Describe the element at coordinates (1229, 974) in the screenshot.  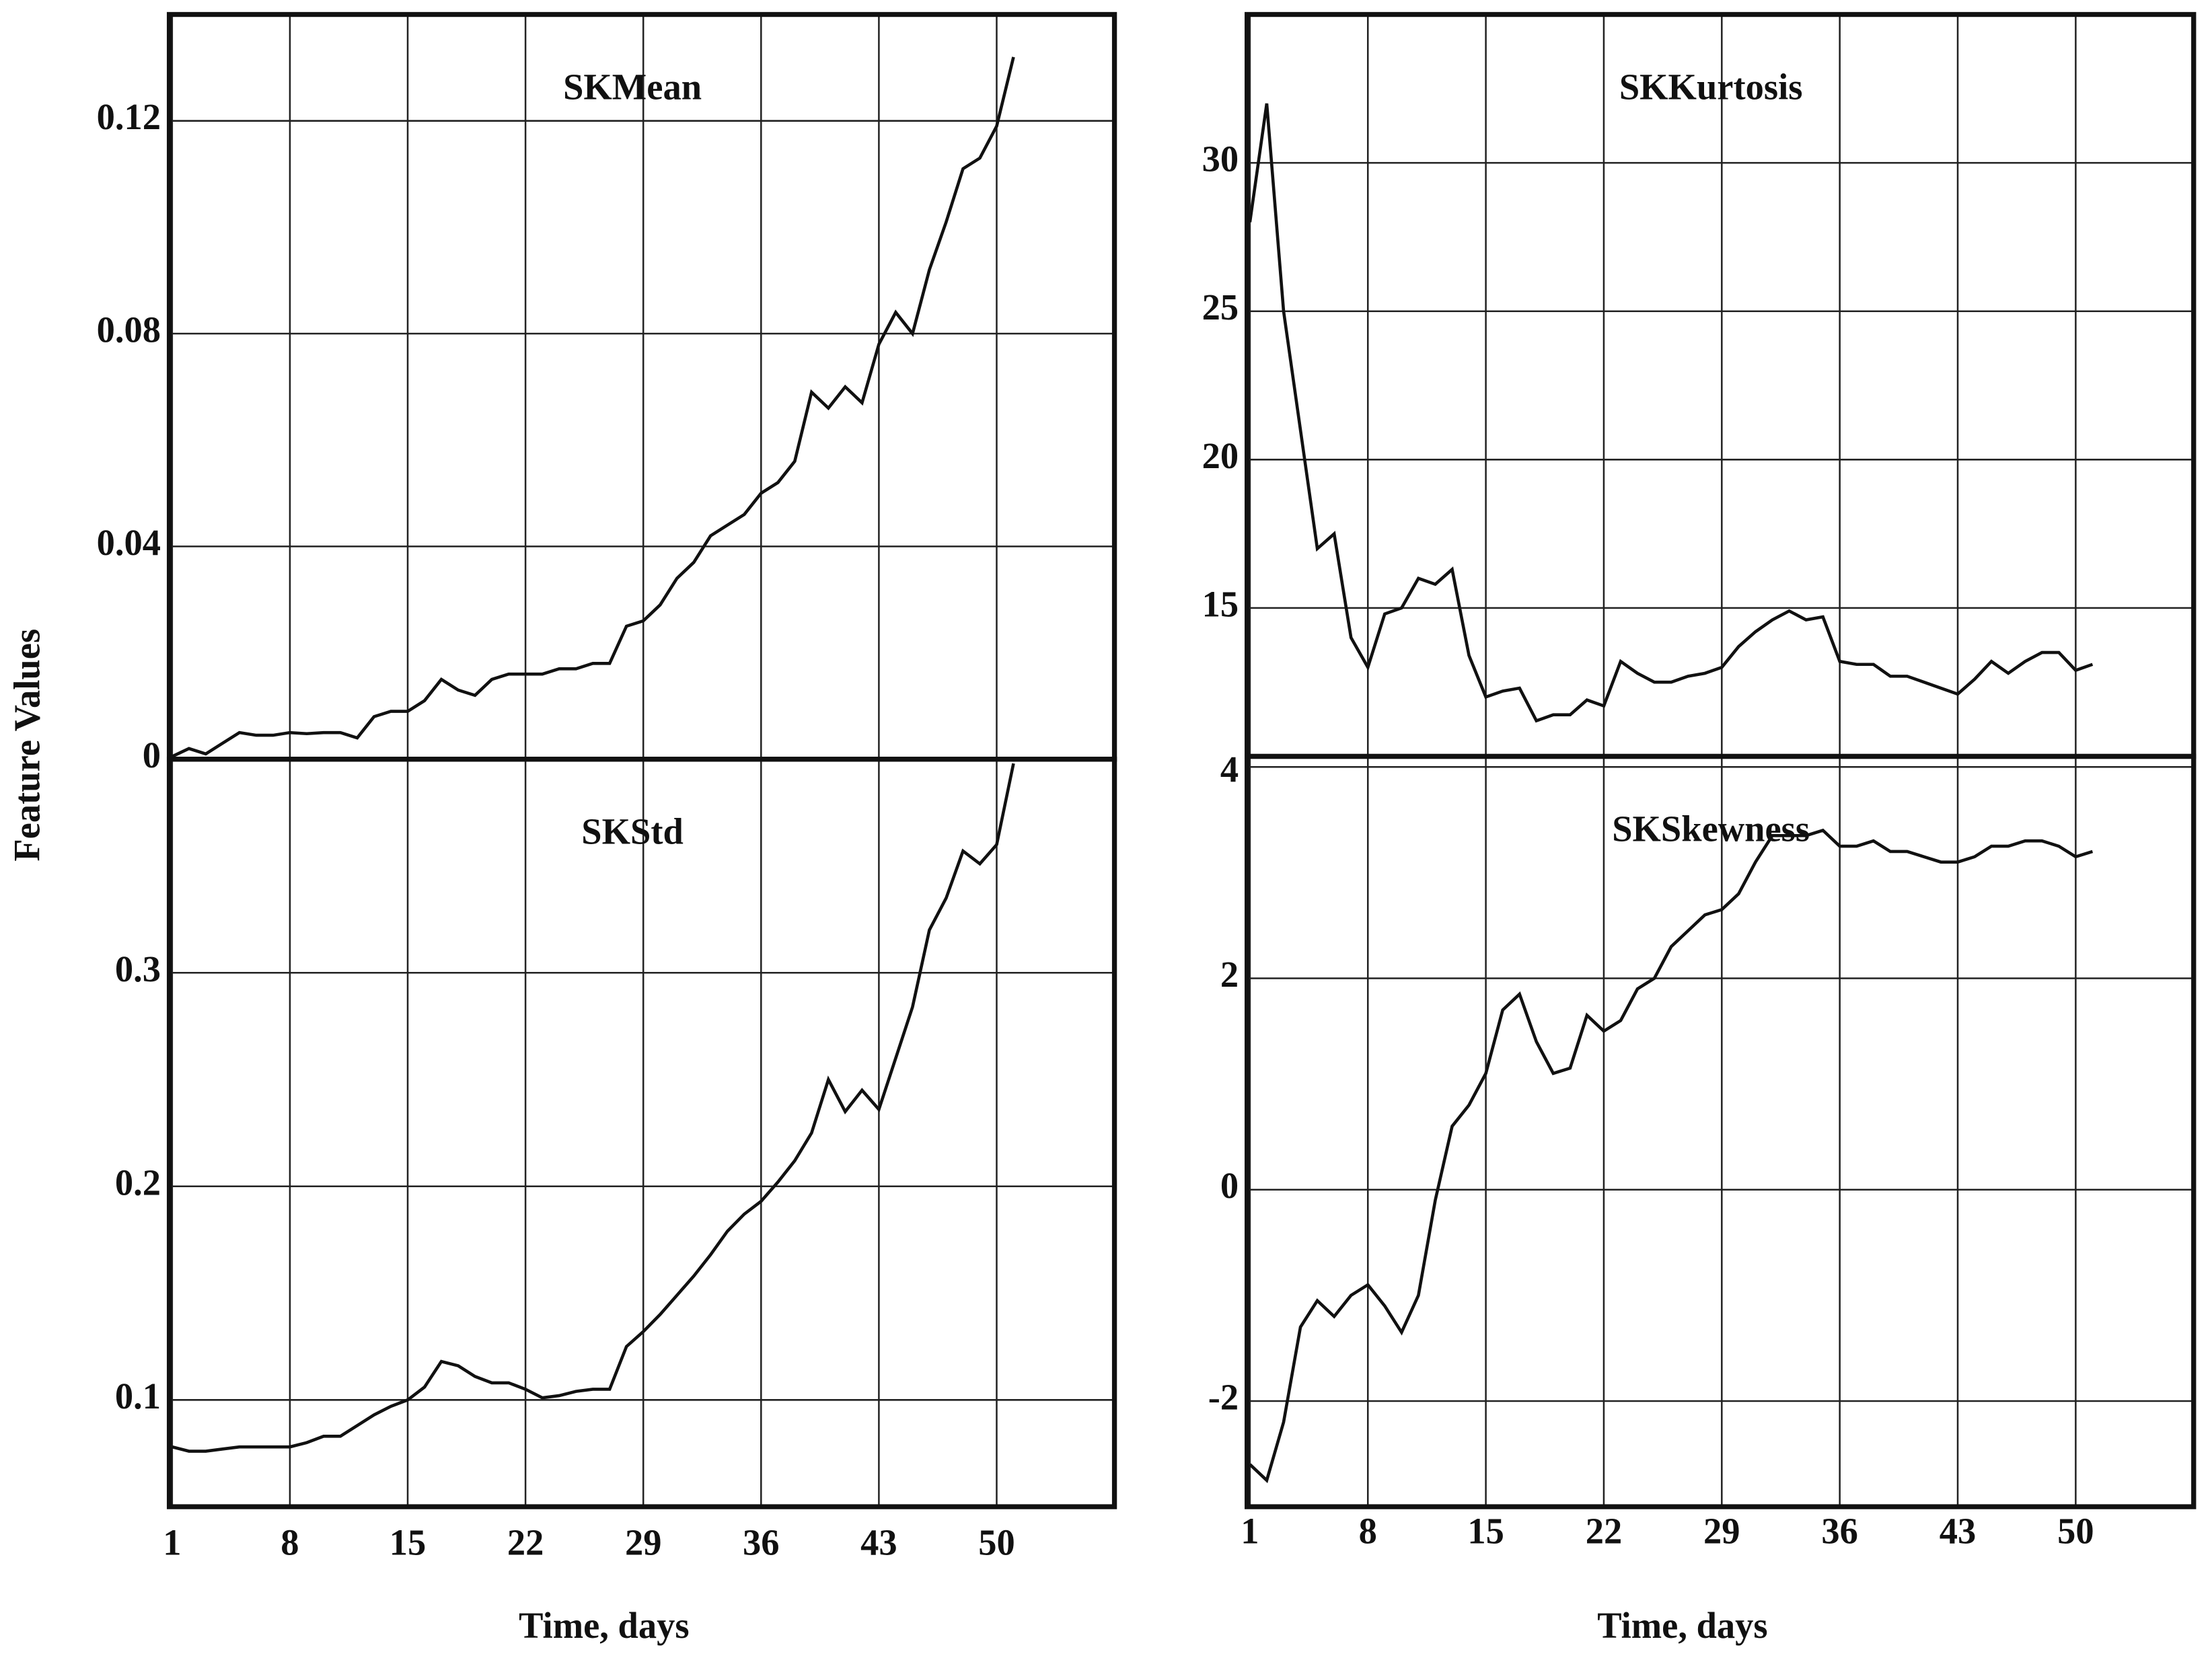
I see `y-tick-label: 2` at that location.